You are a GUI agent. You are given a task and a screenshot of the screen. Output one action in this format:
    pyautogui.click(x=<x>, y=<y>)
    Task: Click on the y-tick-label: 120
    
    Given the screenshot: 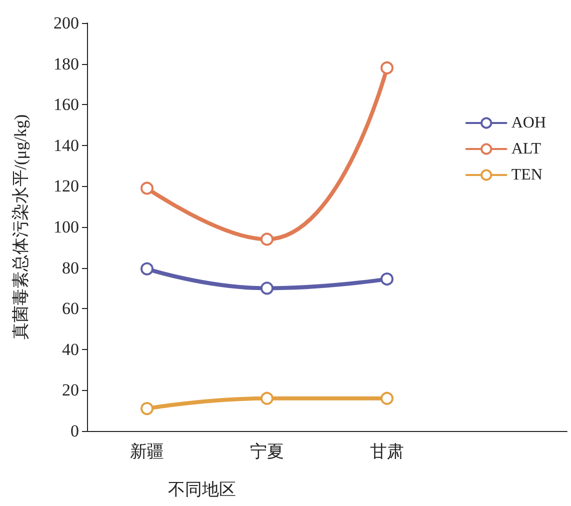 What is the action you would take?
    pyautogui.click(x=66, y=186)
    